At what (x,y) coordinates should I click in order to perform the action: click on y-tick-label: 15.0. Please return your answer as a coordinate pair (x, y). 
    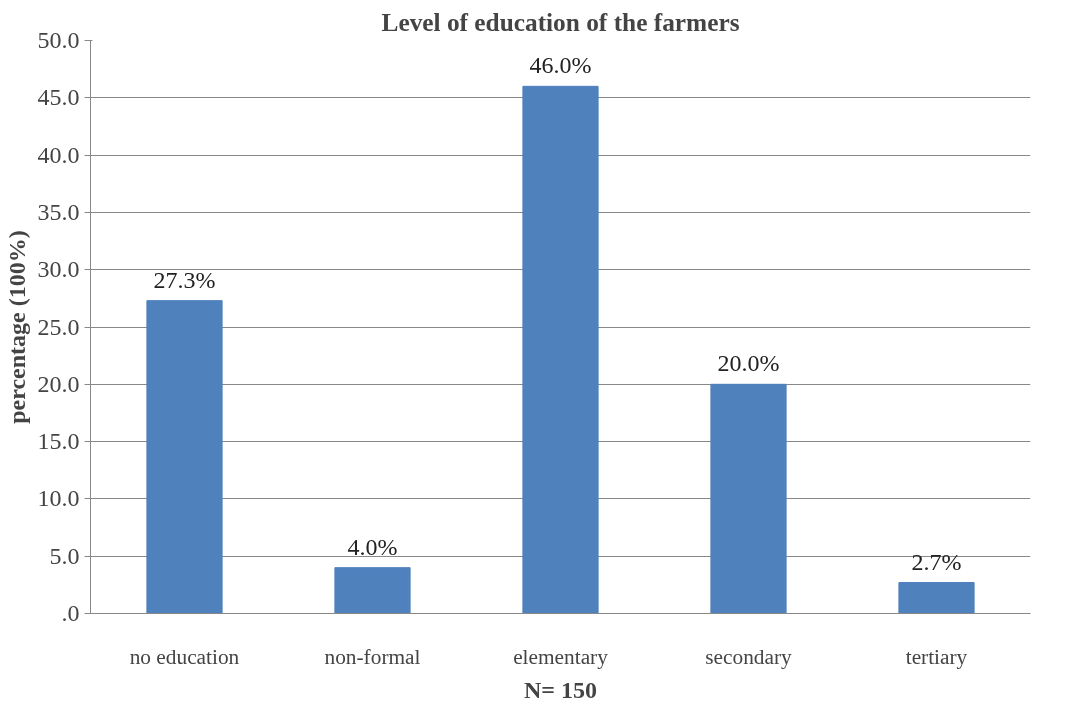
    Looking at the image, I should click on (58, 441).